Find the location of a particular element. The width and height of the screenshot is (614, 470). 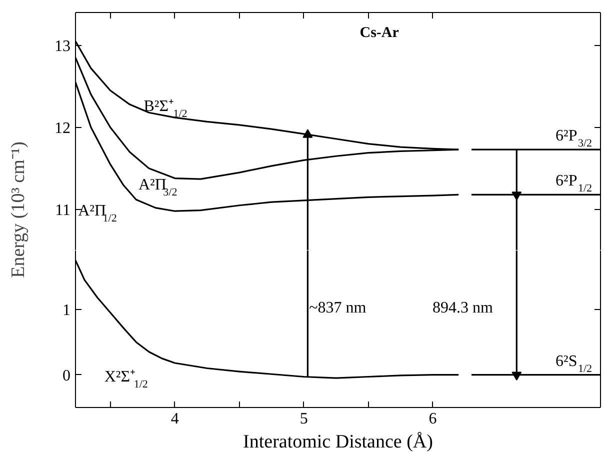

y-tick-label: 12 is located at coordinates (62, 128).